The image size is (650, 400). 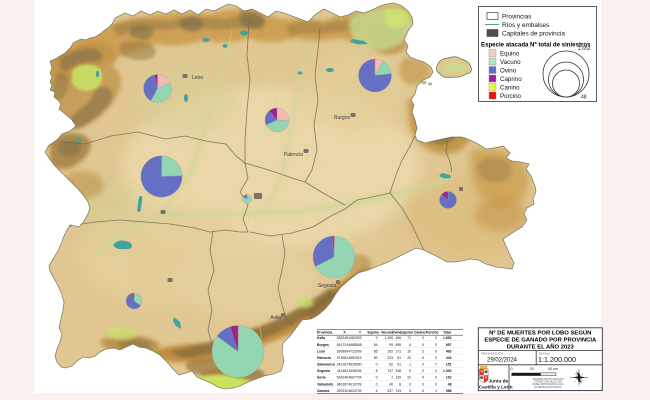 What do you see at coordinates (390, 371) in the screenshot?
I see `svg-text: 737` at bounding box center [390, 371].